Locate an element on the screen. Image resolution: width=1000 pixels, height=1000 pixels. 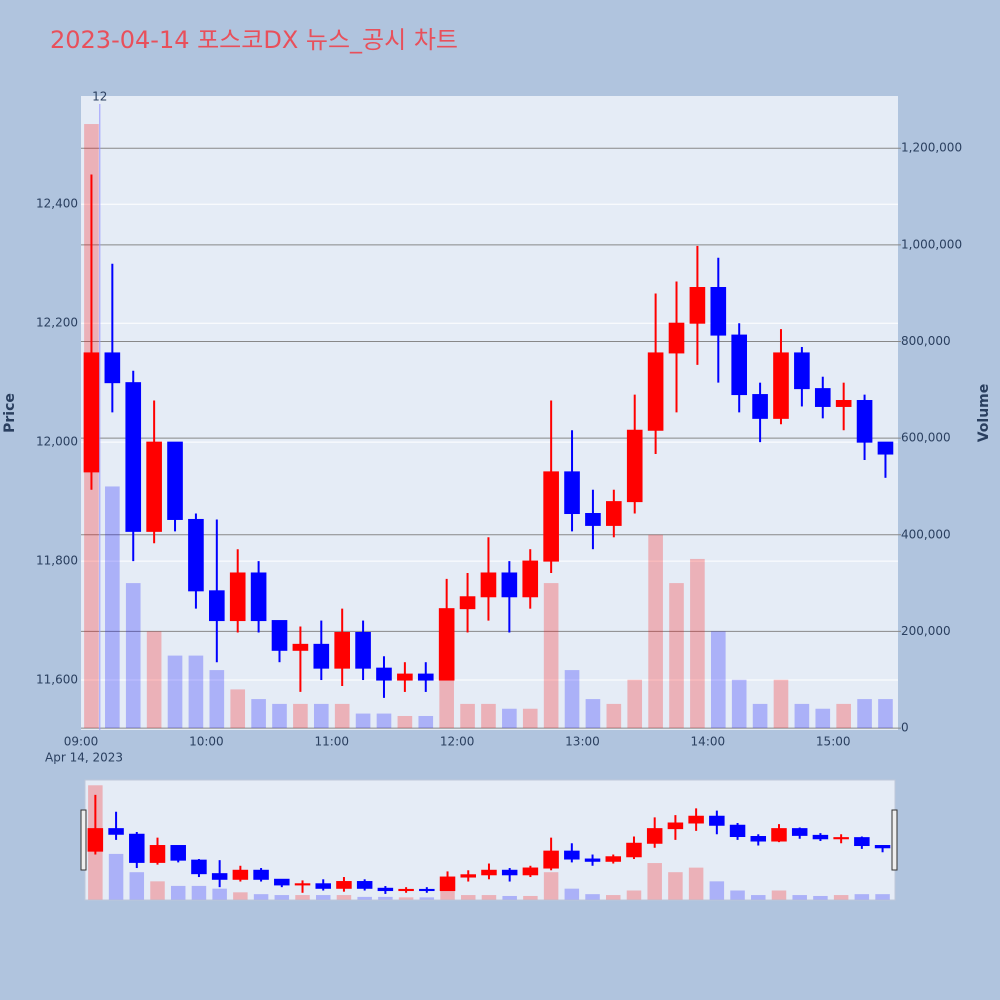
x-date-label: Apr 14, 2023 is located at coordinates (84, 758).